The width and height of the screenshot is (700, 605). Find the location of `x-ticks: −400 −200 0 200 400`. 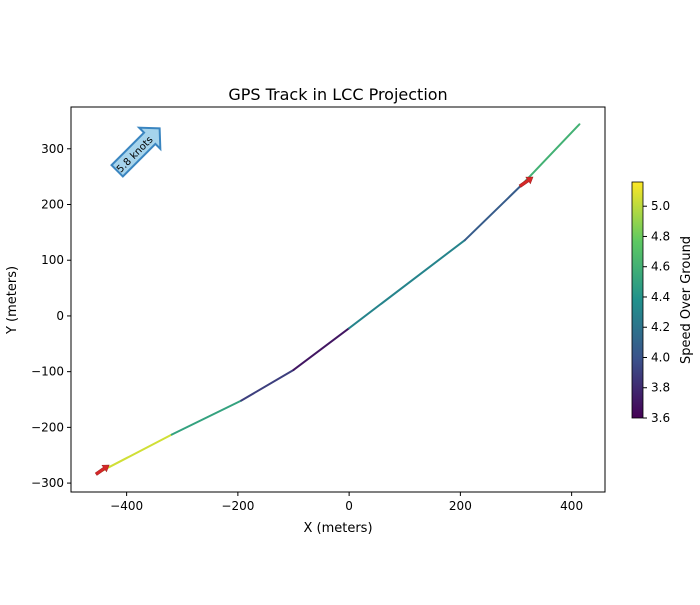

x-ticks: −400 −200 0 200 400 is located at coordinates (346, 502).